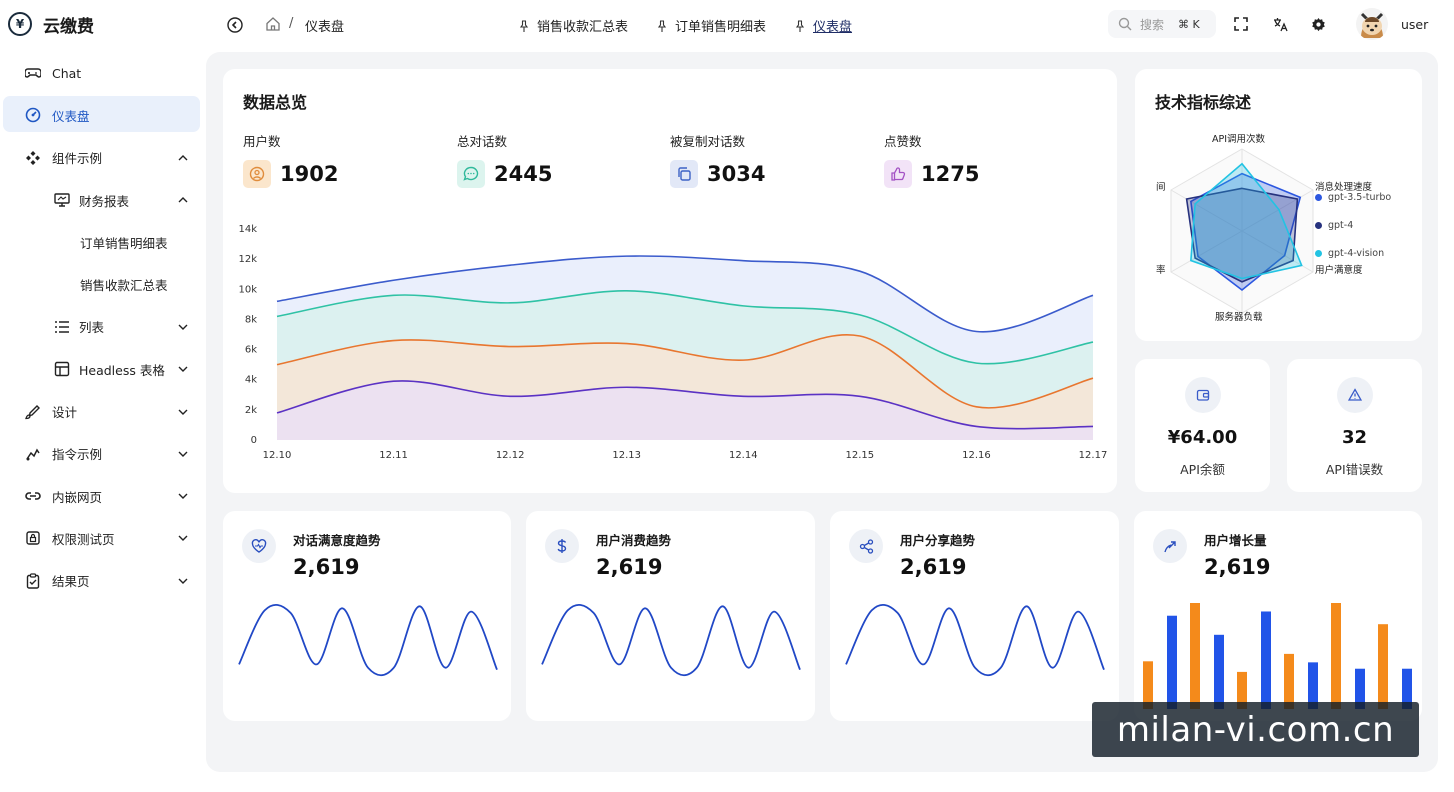 The height and width of the screenshot is (792, 1454). I want to click on user-name: user, so click(1415, 24).